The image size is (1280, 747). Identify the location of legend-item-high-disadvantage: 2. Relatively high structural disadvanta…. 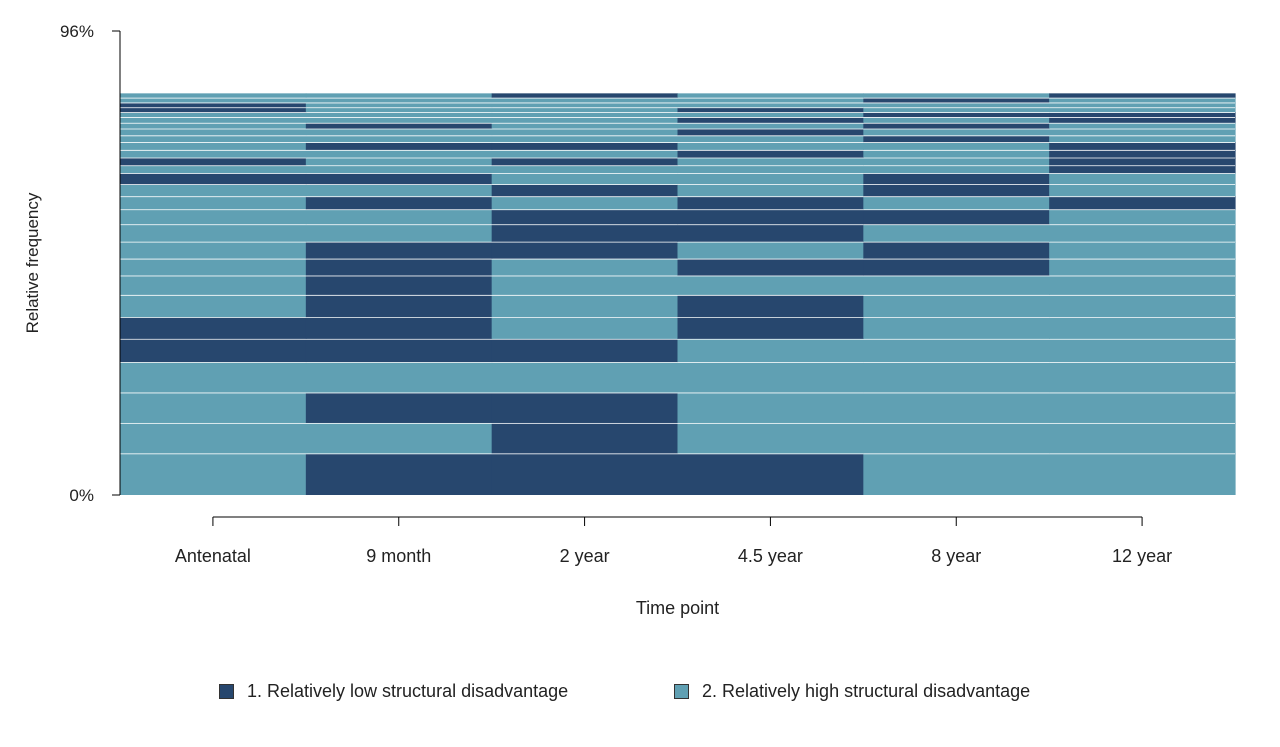
(852, 691).